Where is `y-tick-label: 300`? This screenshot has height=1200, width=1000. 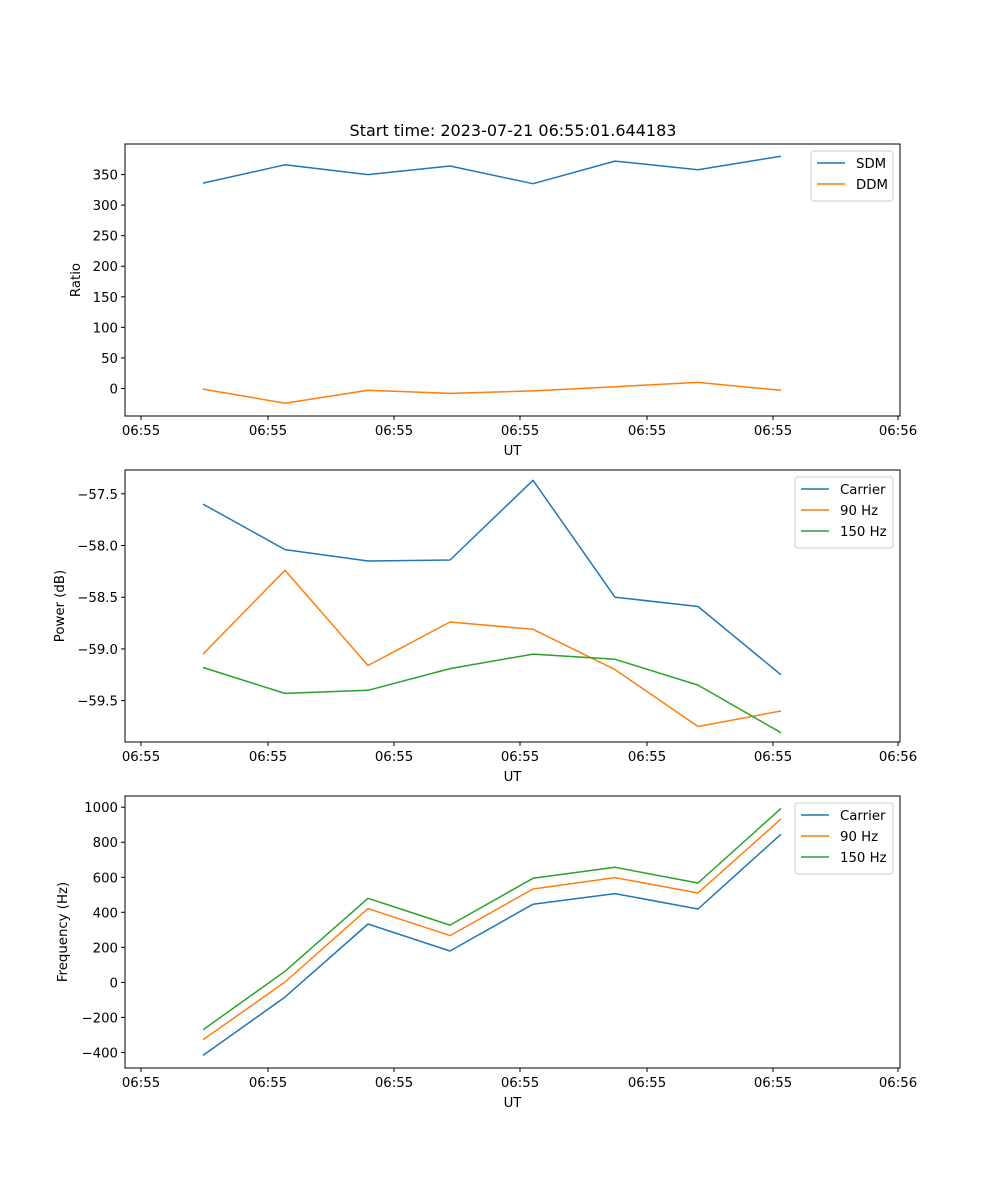 y-tick-label: 300 is located at coordinates (105, 206).